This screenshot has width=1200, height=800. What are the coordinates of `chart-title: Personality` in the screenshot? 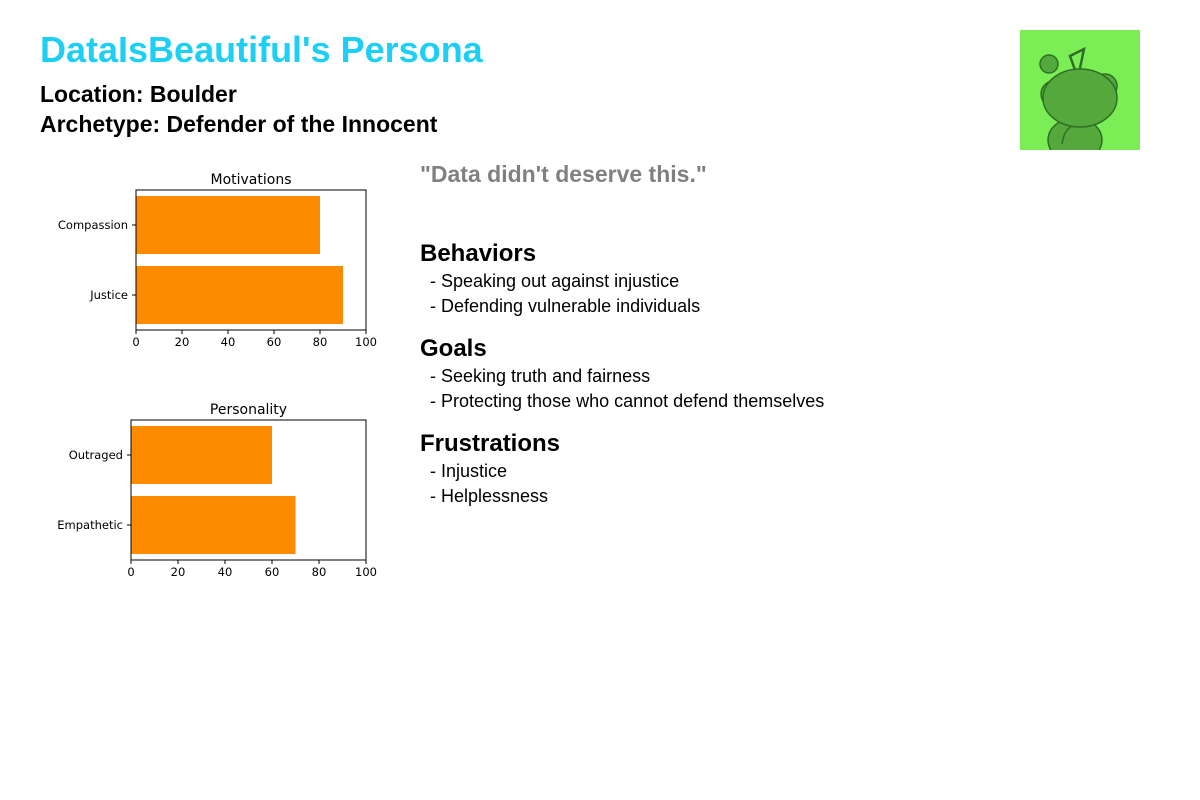 It's located at (248, 410).